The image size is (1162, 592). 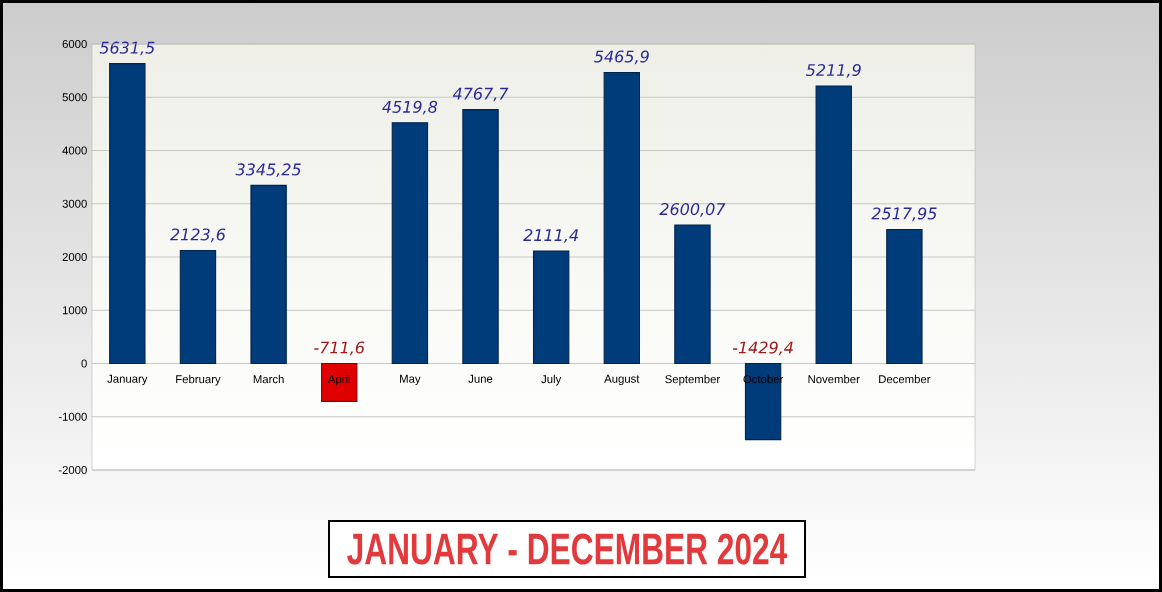 I want to click on data-label: 2123,6, so click(x=198, y=235).